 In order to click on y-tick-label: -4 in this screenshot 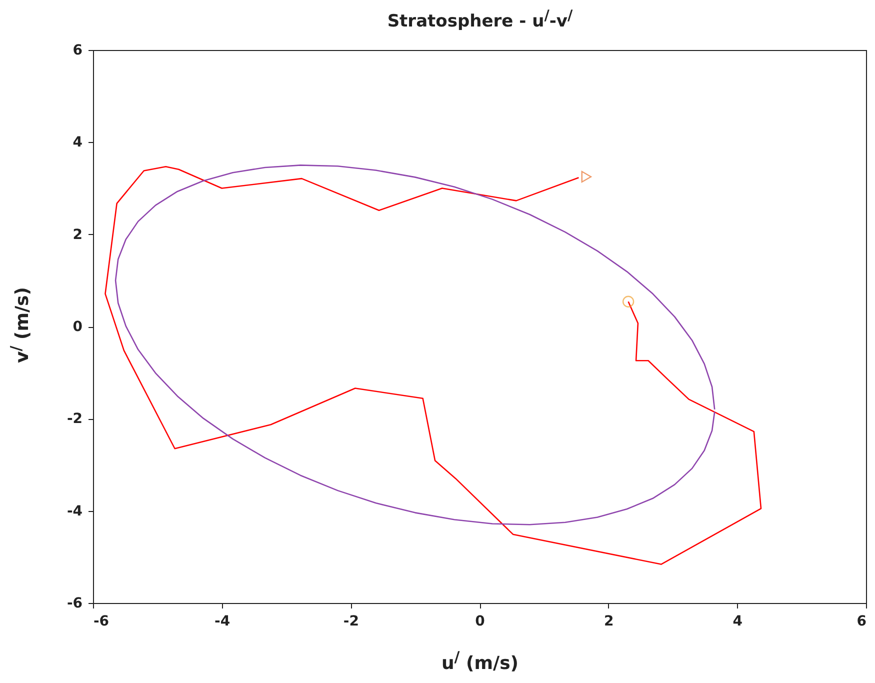, I will do `click(74, 511)`.